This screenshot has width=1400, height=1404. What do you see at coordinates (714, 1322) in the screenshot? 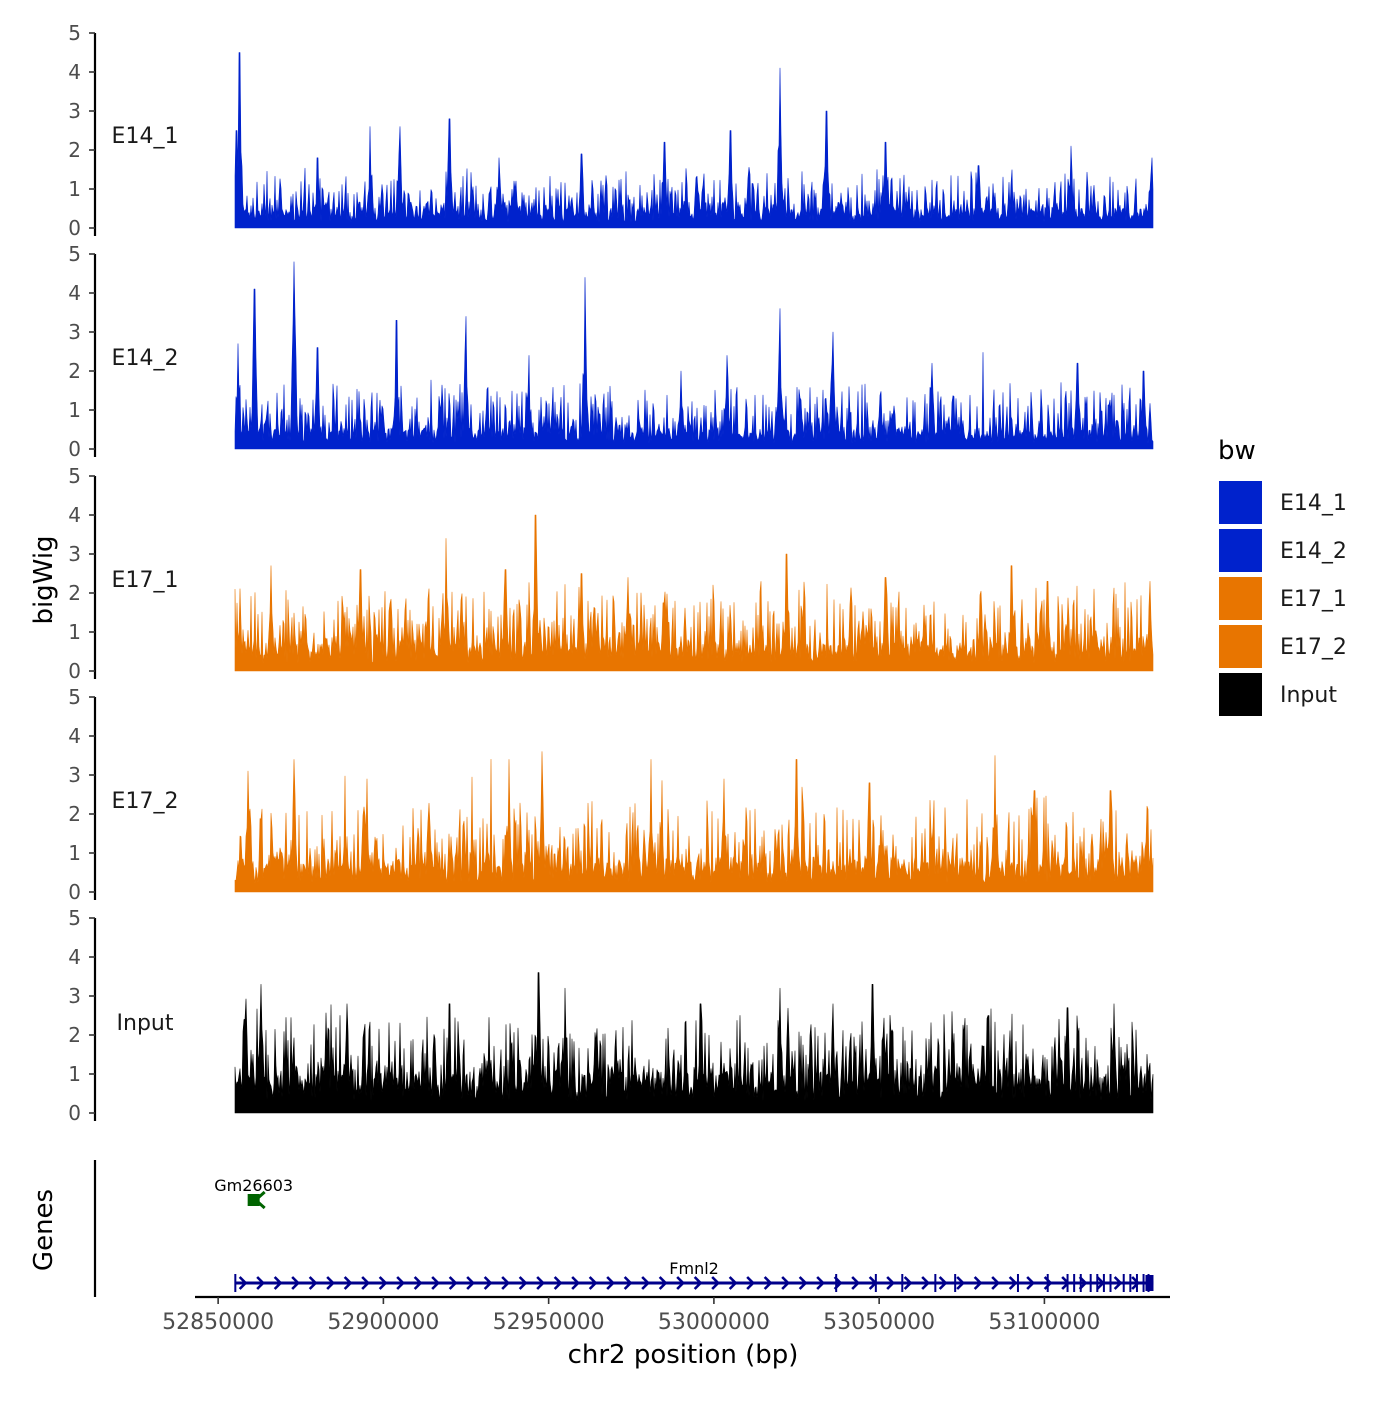
I see `x-tick-label: 53000000` at bounding box center [714, 1322].